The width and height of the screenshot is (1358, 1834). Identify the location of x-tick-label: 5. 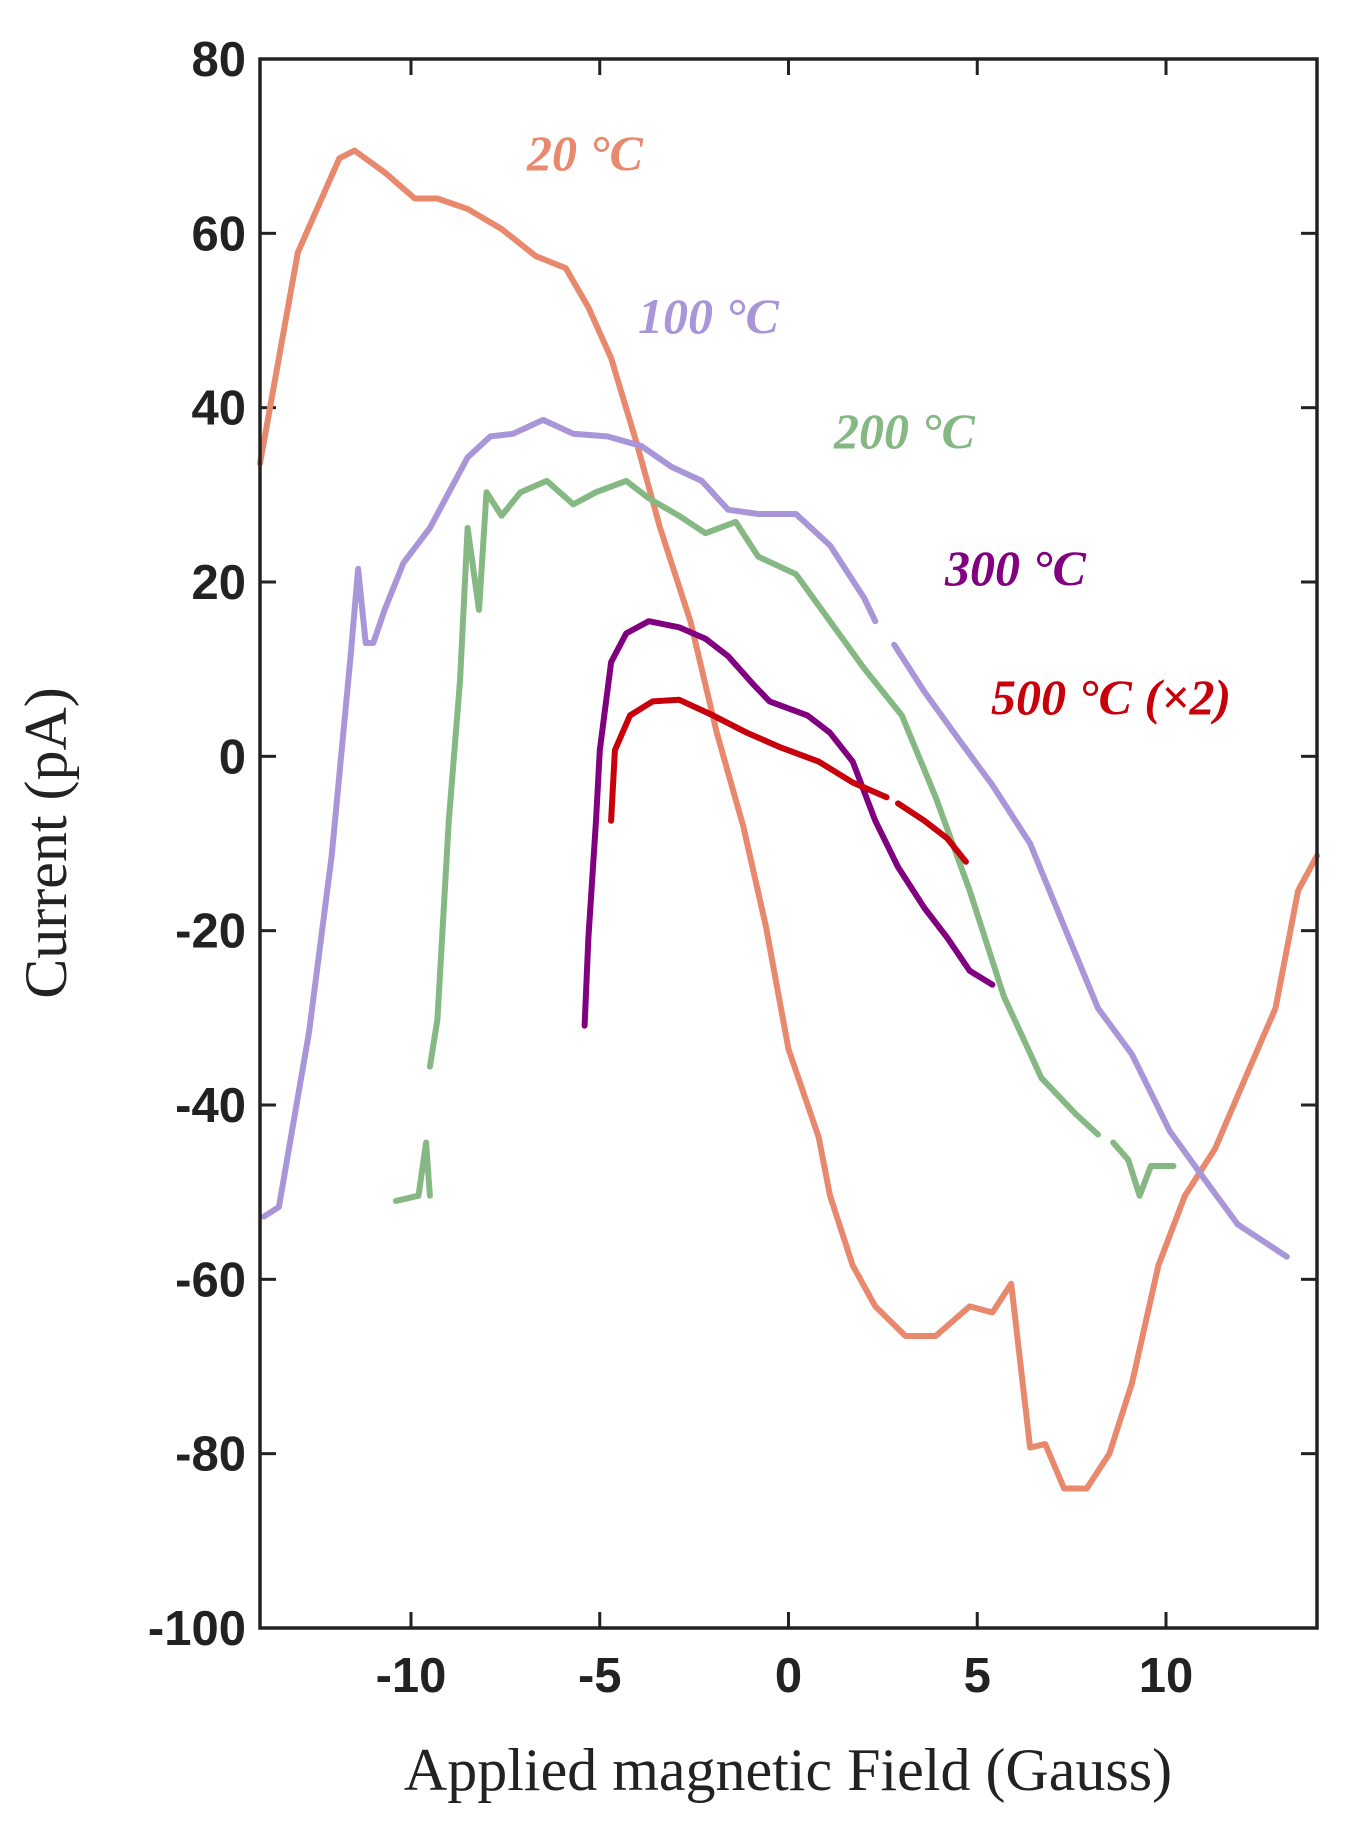
(977, 1676).